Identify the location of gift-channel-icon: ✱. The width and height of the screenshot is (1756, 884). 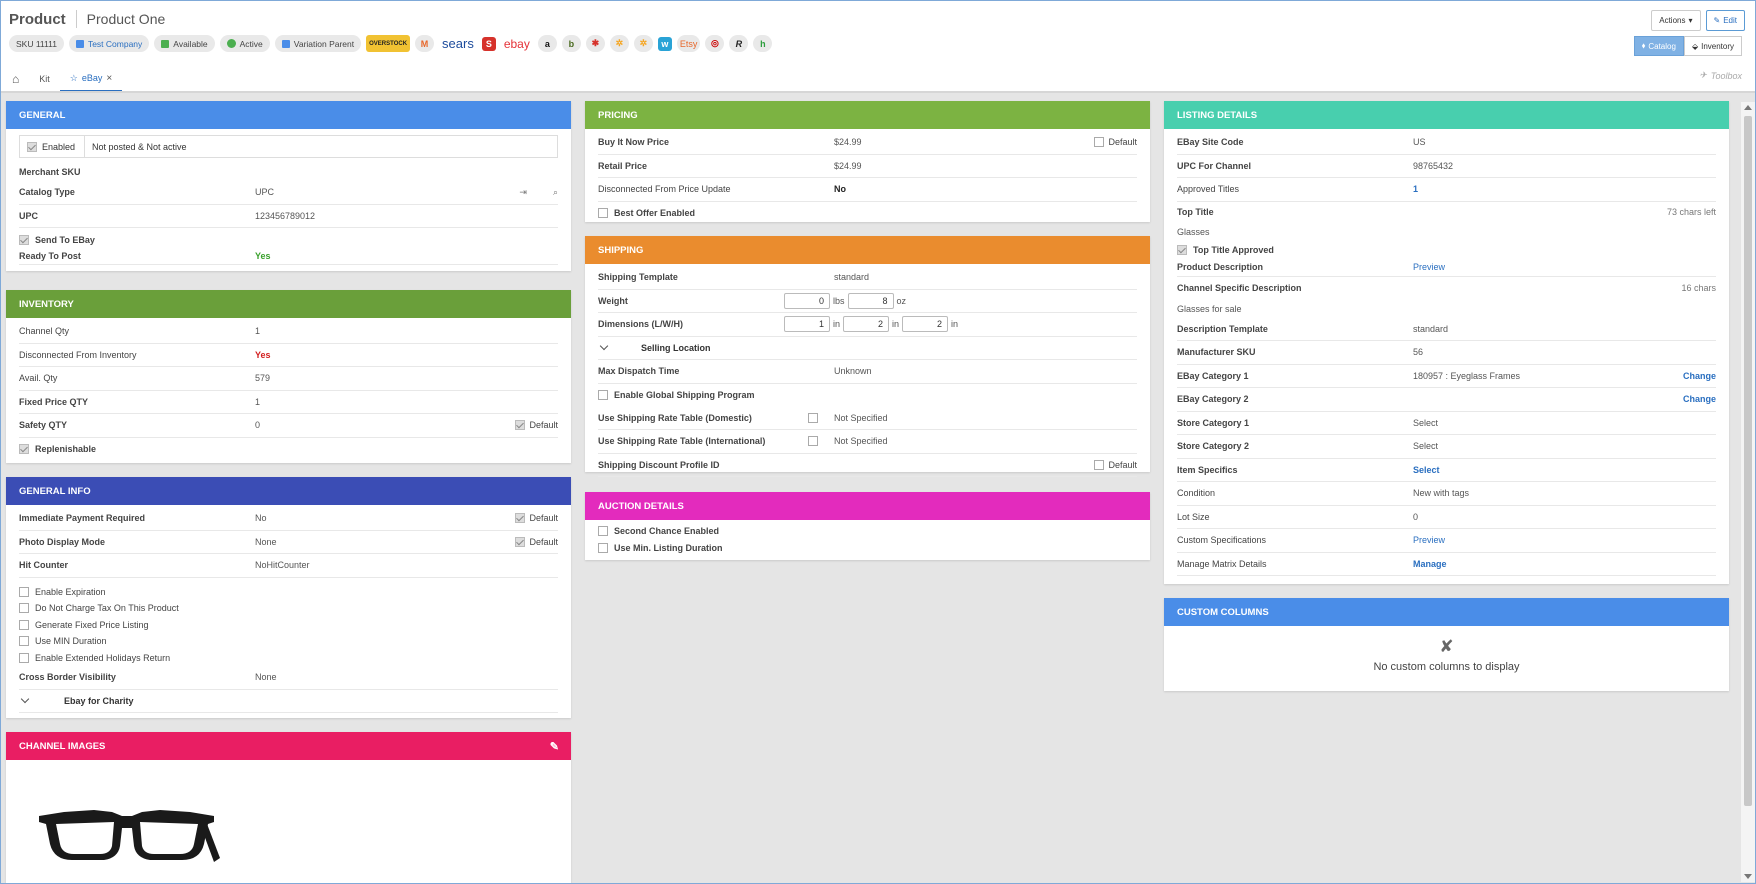
(595, 43).